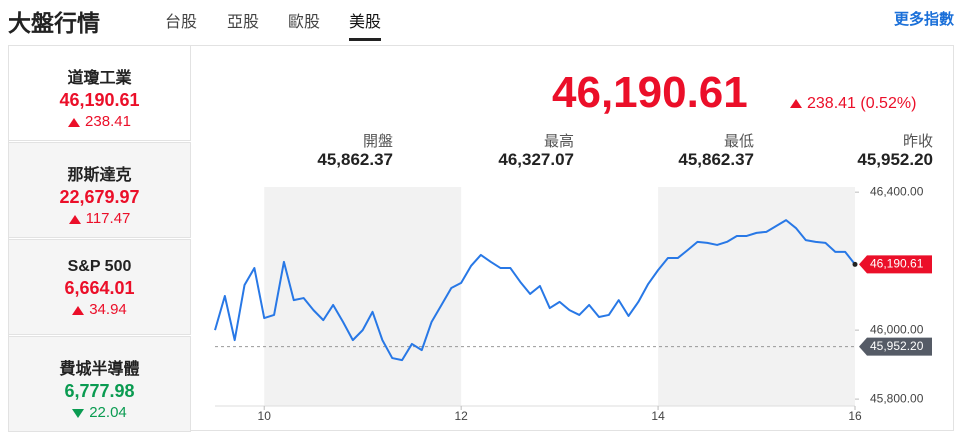 The image size is (962, 439). I want to click on change-text: 117.47, so click(108, 218).